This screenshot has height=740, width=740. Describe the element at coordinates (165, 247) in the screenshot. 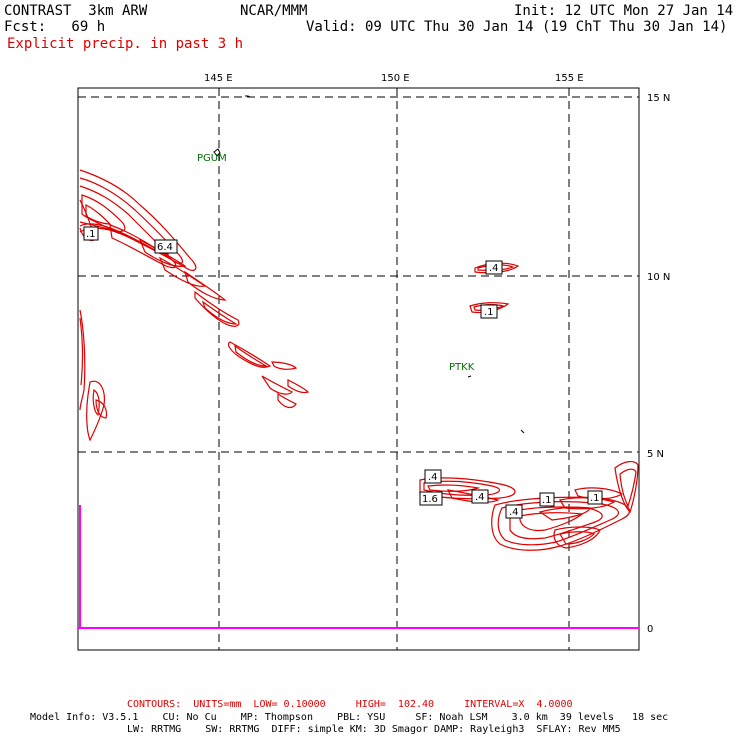

I see `contour-label: 6.4` at that location.